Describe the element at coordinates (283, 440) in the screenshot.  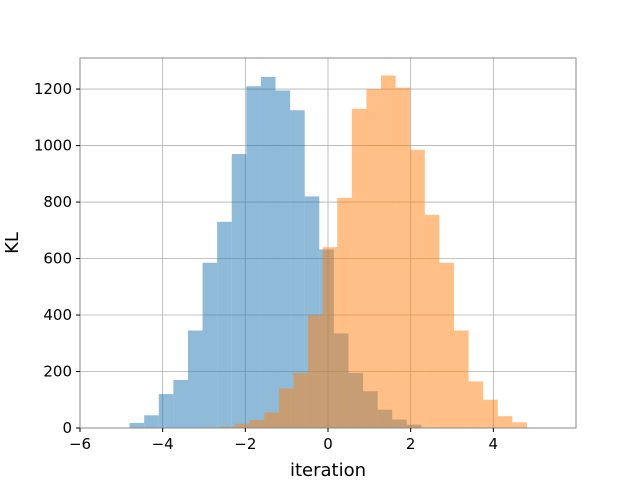
I see `x-axis-ticks: −6 −4 −2 0 2 4` at that location.